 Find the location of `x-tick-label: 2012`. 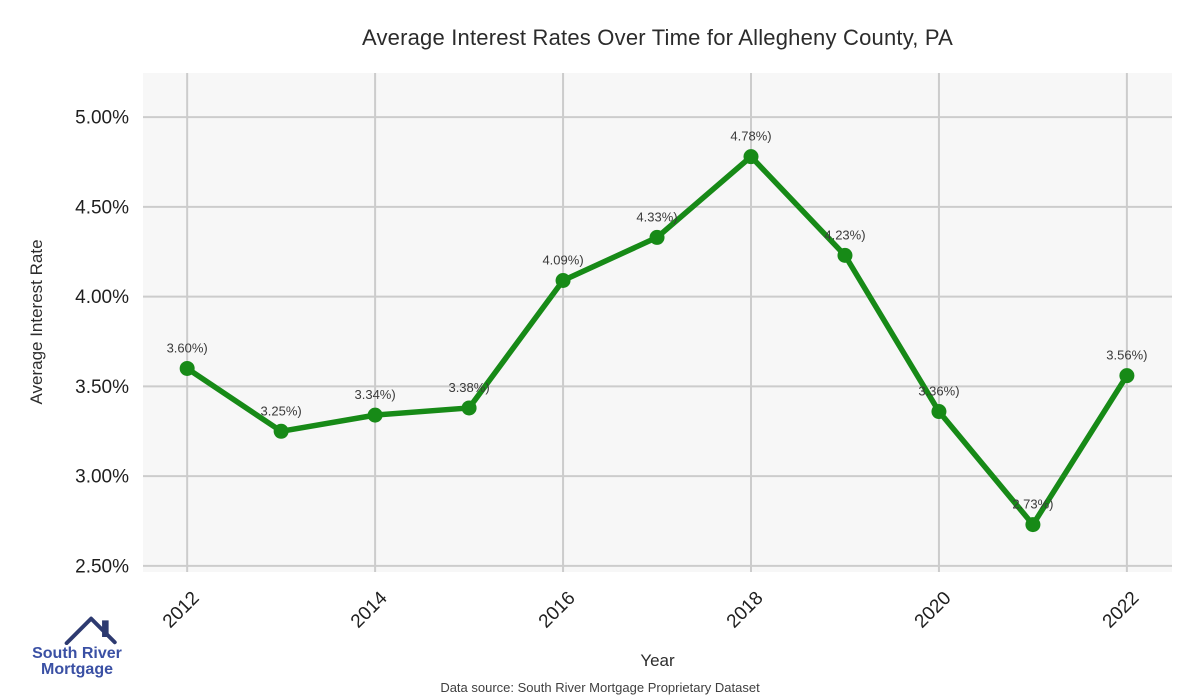

x-tick-label: 2012 is located at coordinates (181, 610).